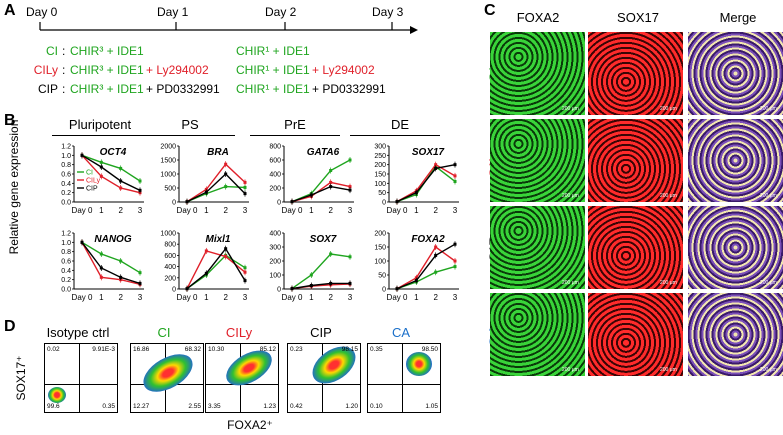 This screenshot has height=435, width=783. Describe the element at coordinates (141, 406) in the screenshot. I see `quadrant-value-ll: 12.27` at that location.